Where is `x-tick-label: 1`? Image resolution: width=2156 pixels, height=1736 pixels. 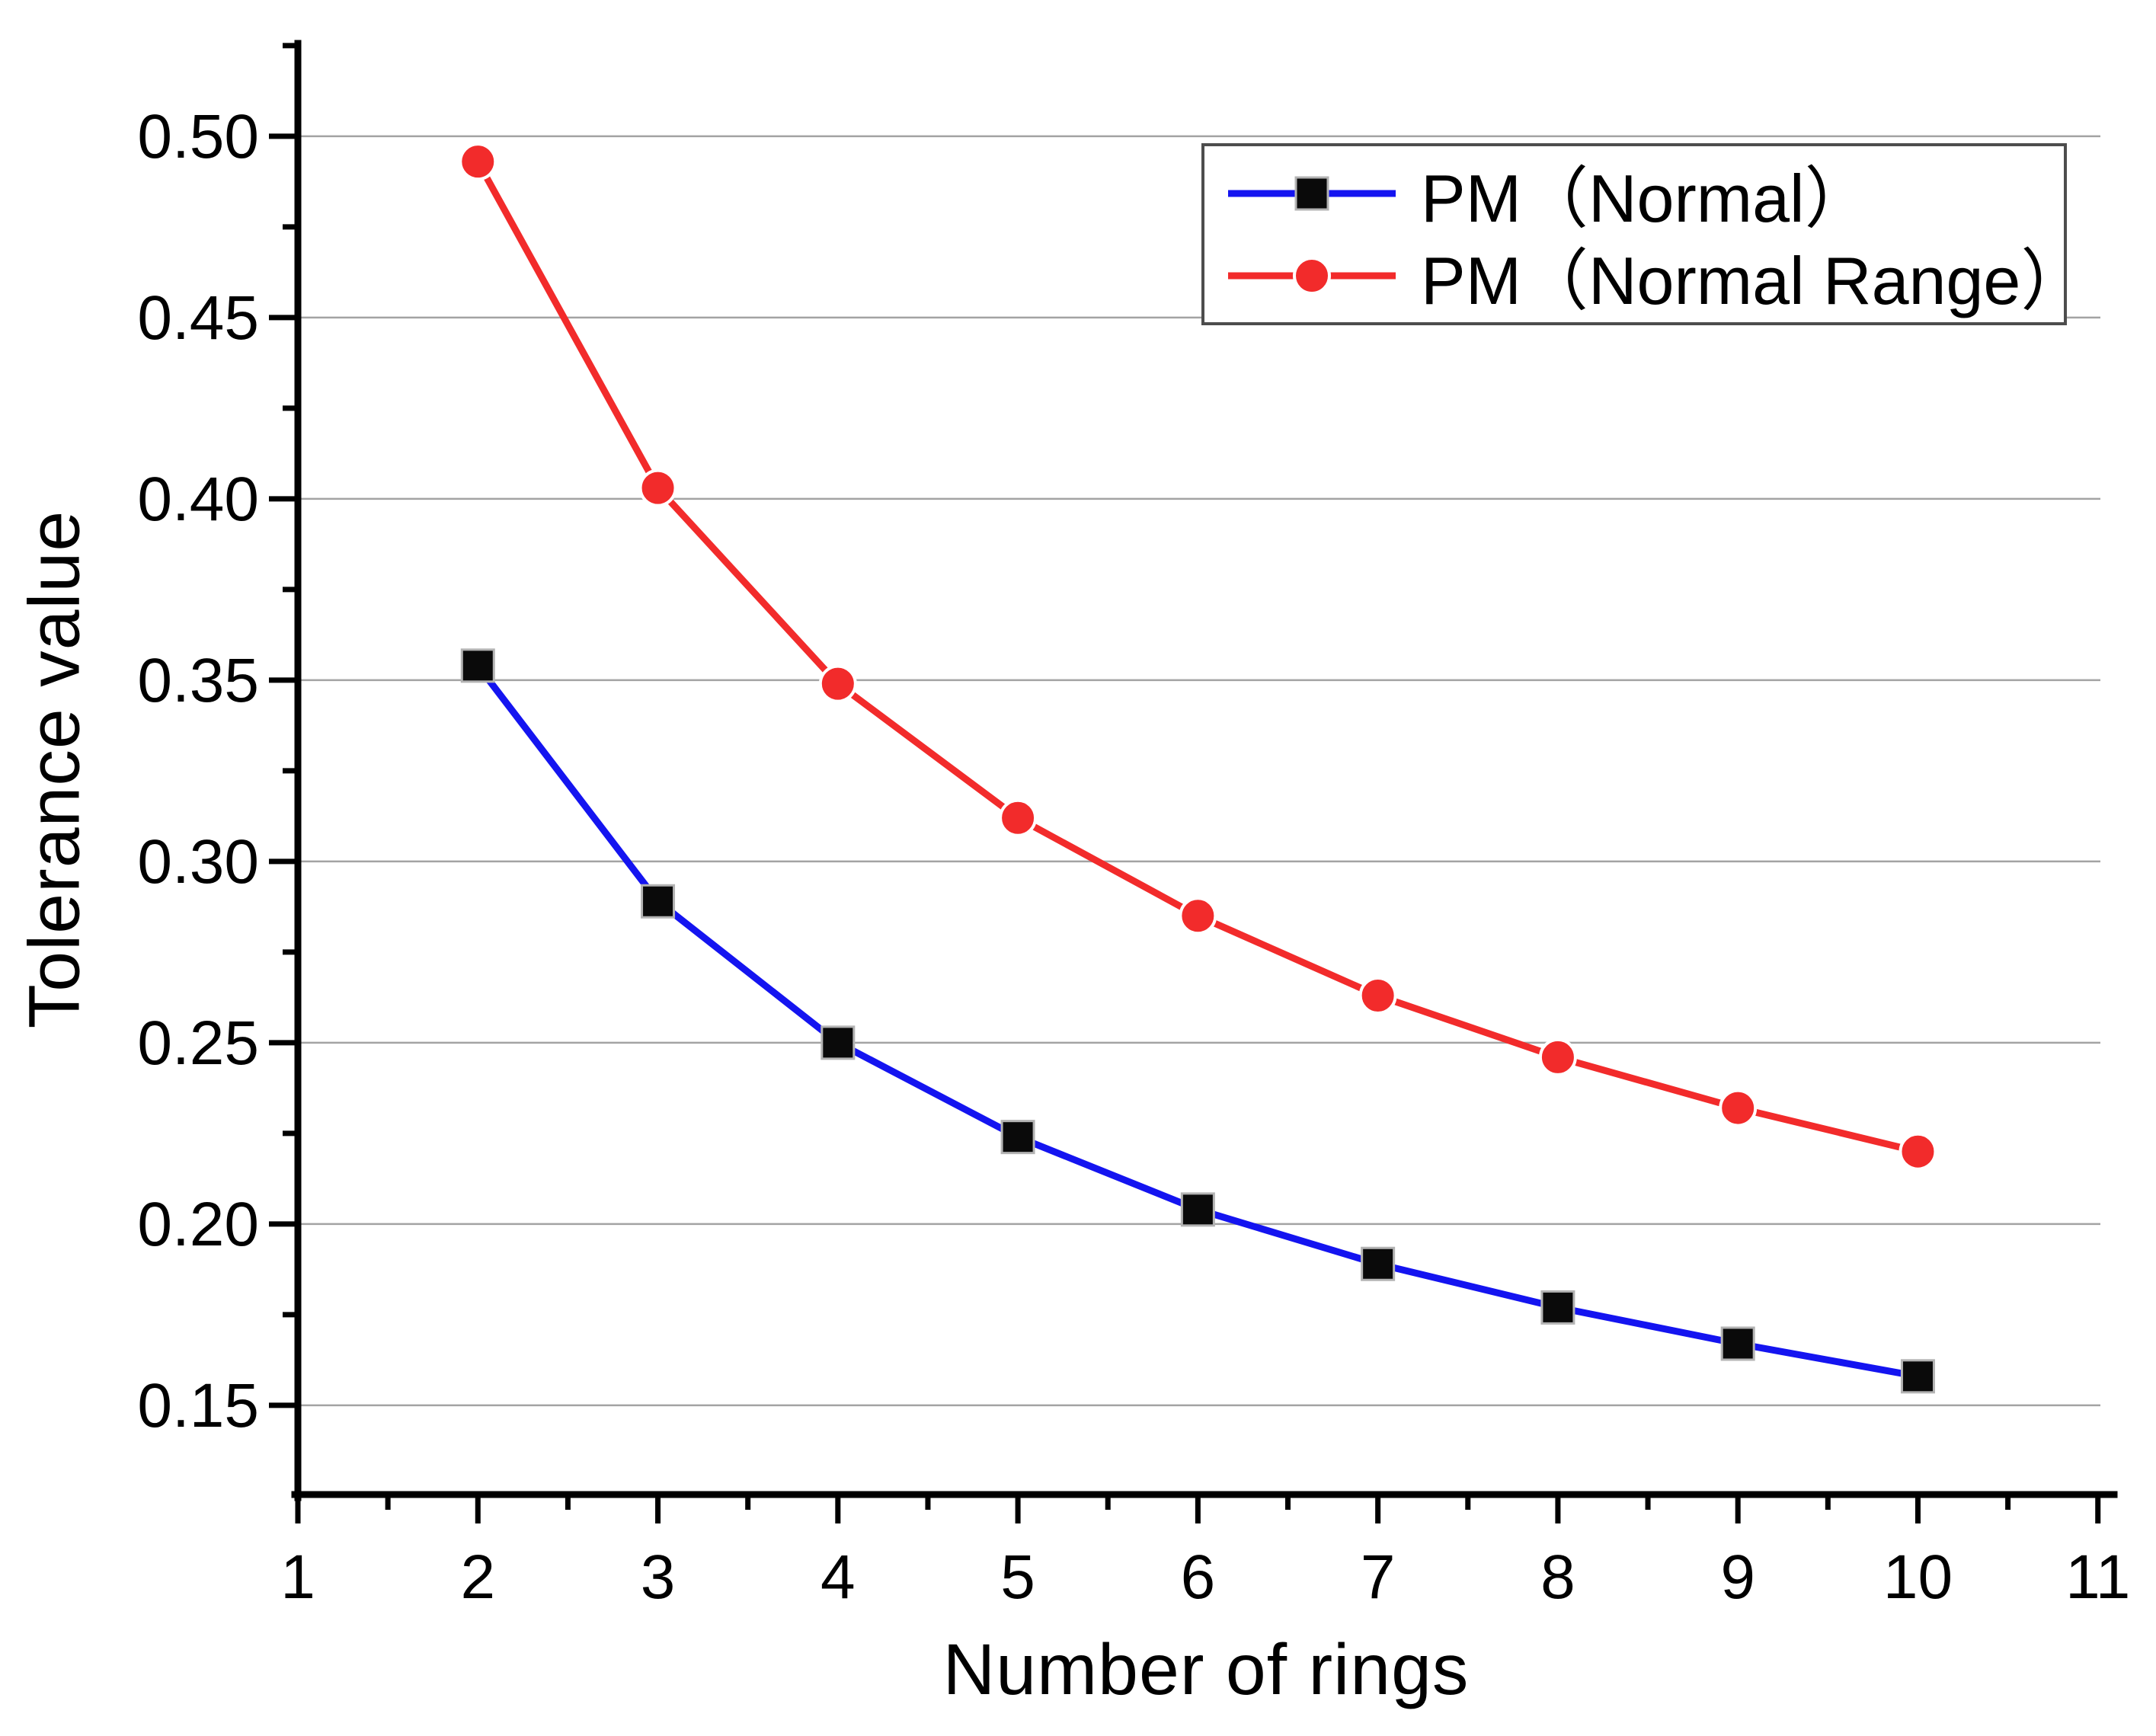 x-tick-label: 1 is located at coordinates (297, 1577).